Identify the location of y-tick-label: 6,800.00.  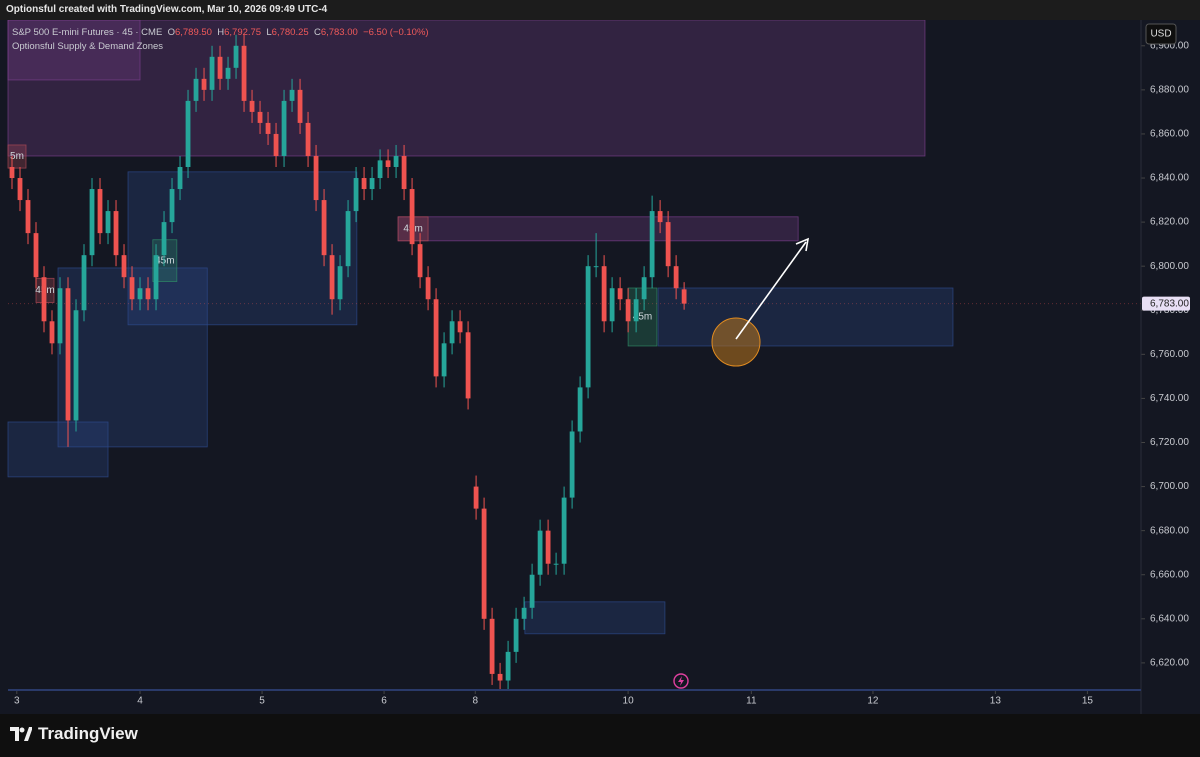
(1169, 266).